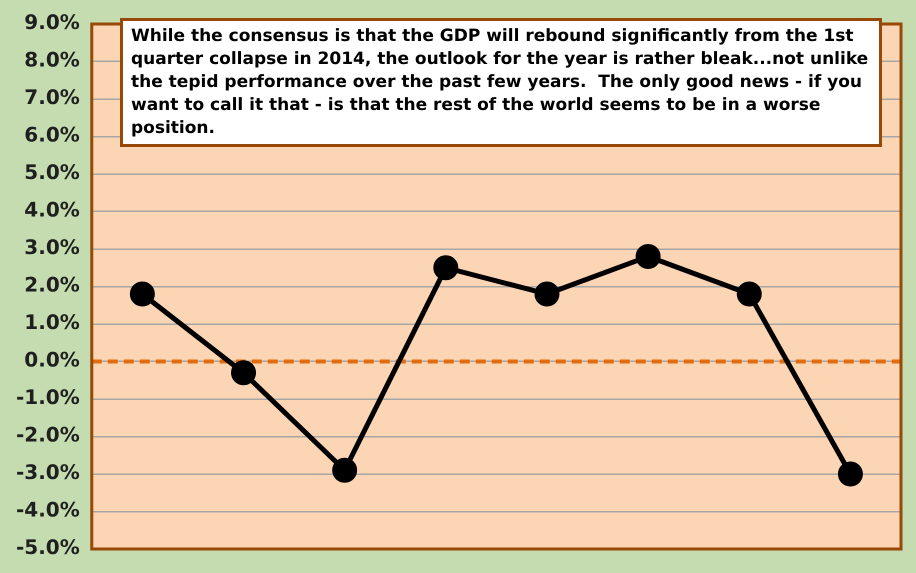 The width and height of the screenshot is (916, 573). What do you see at coordinates (52, 247) in the screenshot?
I see `y-tick-label: 3.0%` at bounding box center [52, 247].